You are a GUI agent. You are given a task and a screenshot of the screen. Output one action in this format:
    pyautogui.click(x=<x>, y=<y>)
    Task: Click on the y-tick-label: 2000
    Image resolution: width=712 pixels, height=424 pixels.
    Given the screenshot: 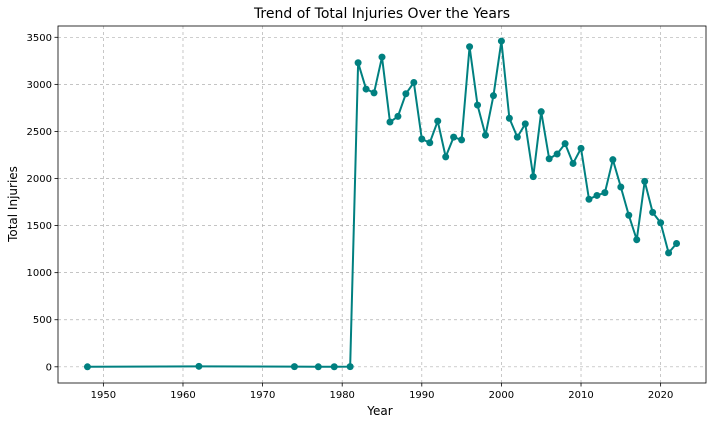 What is the action you would take?
    pyautogui.click(x=39, y=179)
    